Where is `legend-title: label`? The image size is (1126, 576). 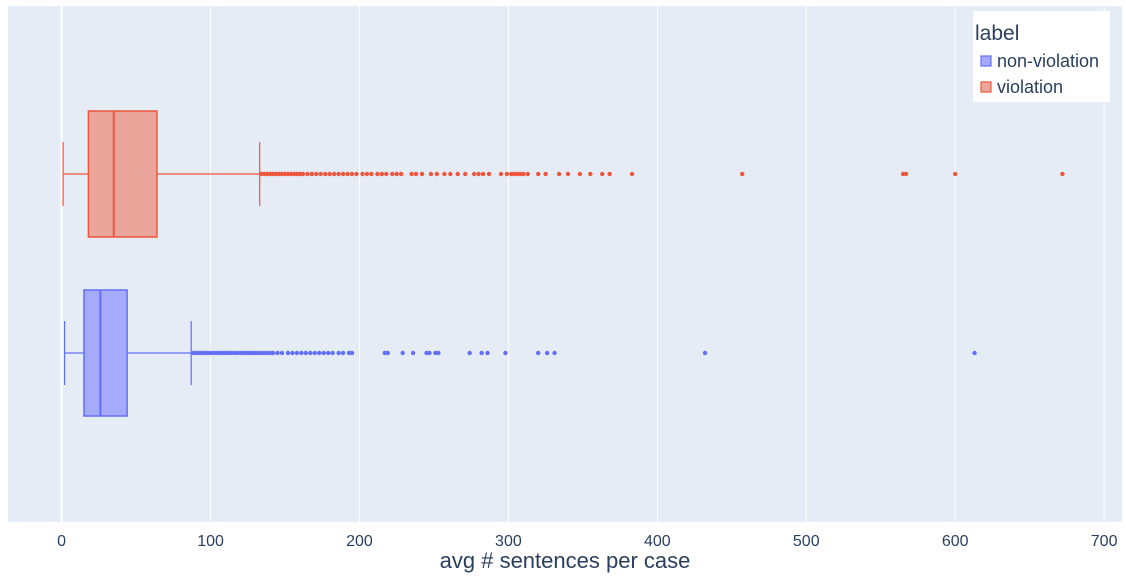
legend-title: label is located at coordinates (997, 33).